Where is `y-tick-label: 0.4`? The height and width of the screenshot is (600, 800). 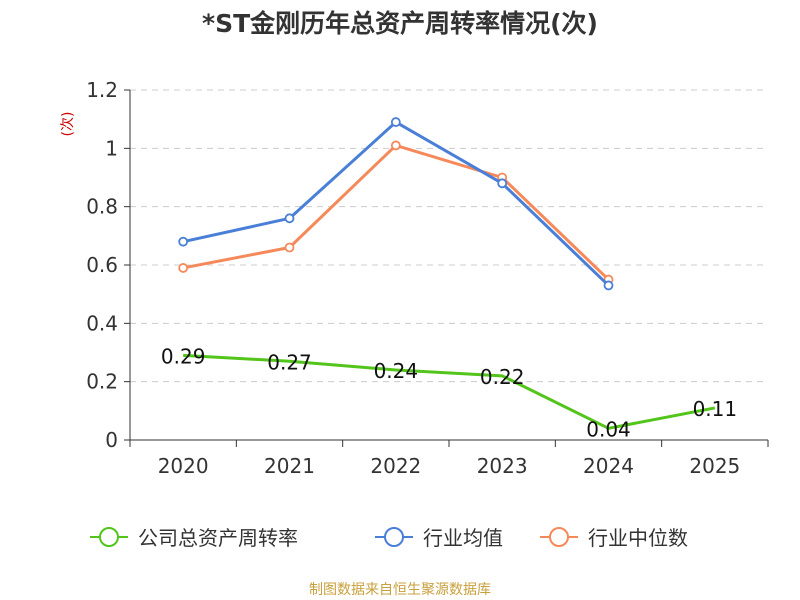
y-tick-label: 0.4 is located at coordinates (102, 323).